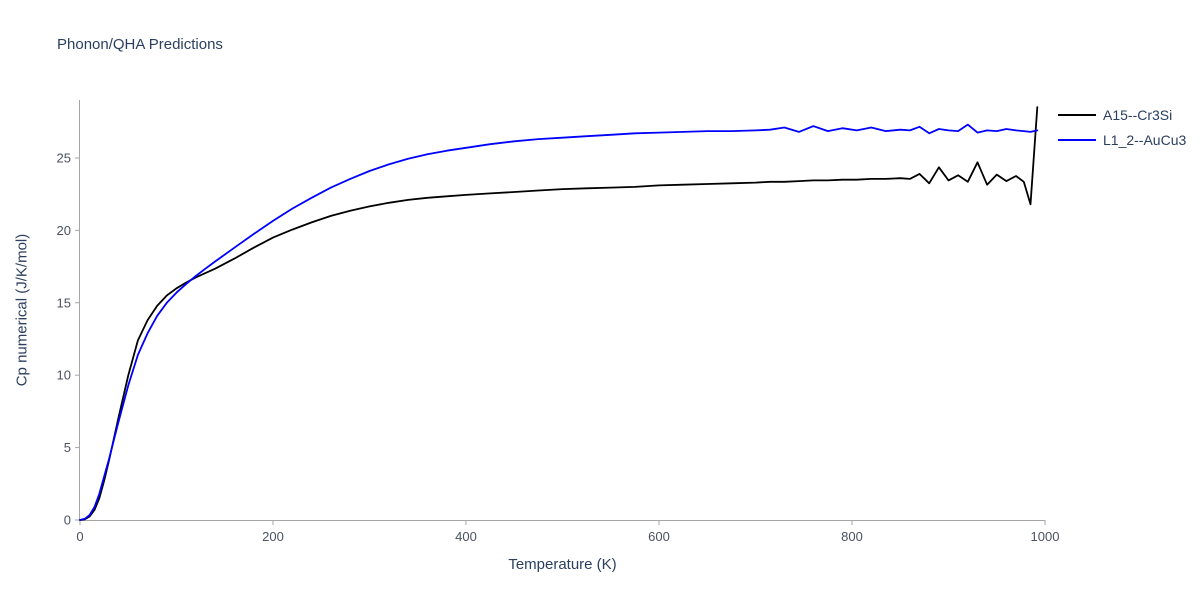 The image size is (1200, 600). Describe the element at coordinates (22, 310) in the screenshot. I see `y-axis-title: Cp numerical (J/K/mol)` at that location.